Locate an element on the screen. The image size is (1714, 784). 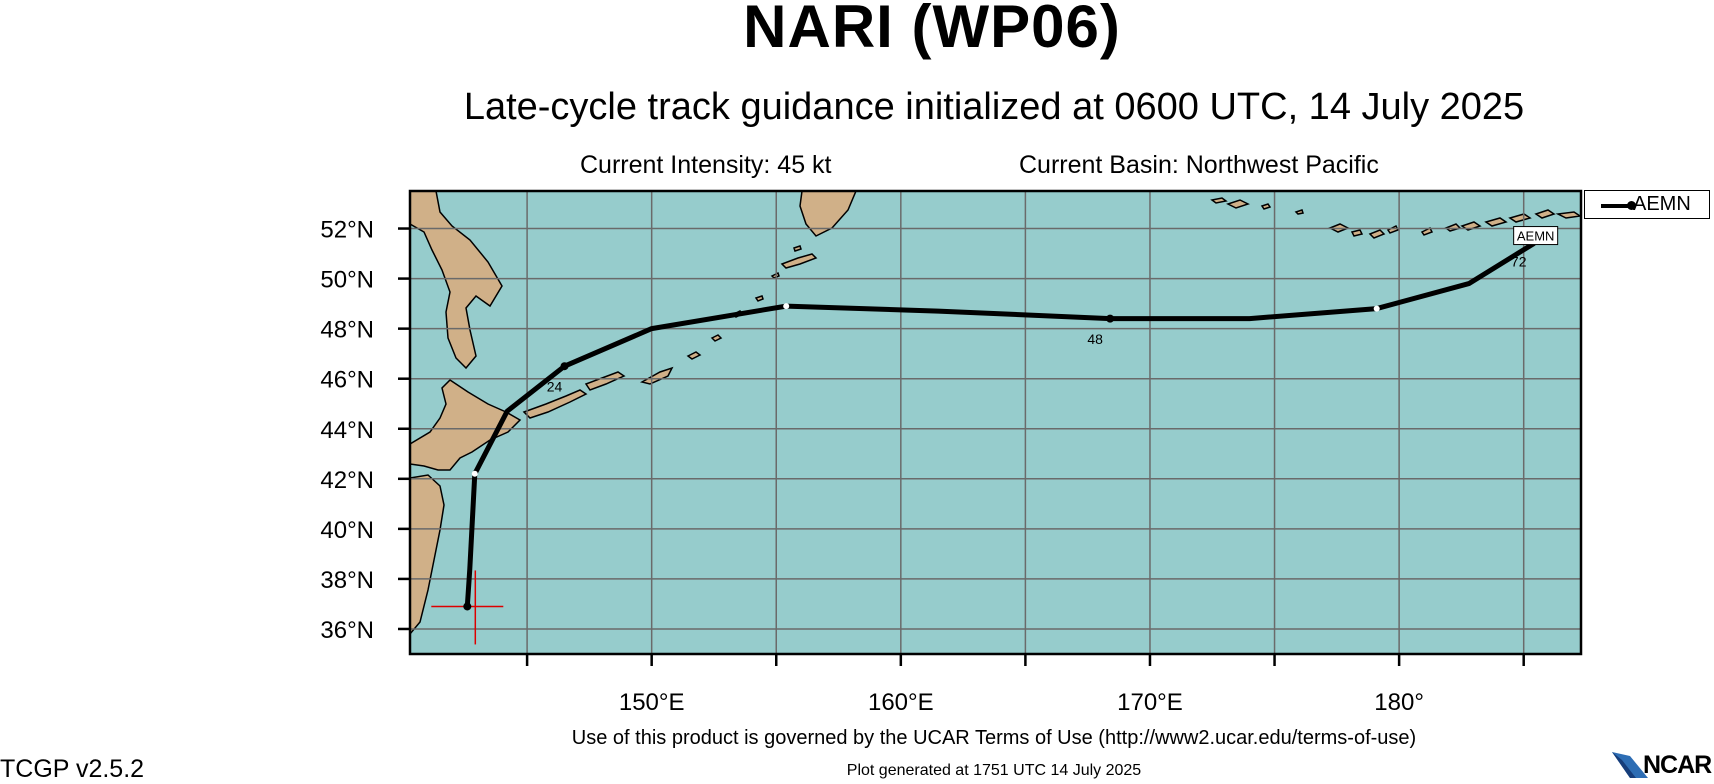
latitude-labels: 52°N 50°N 48°N 46°N 44°N 42°N 40°N 38°N 36°N is located at coordinates (347, 430).